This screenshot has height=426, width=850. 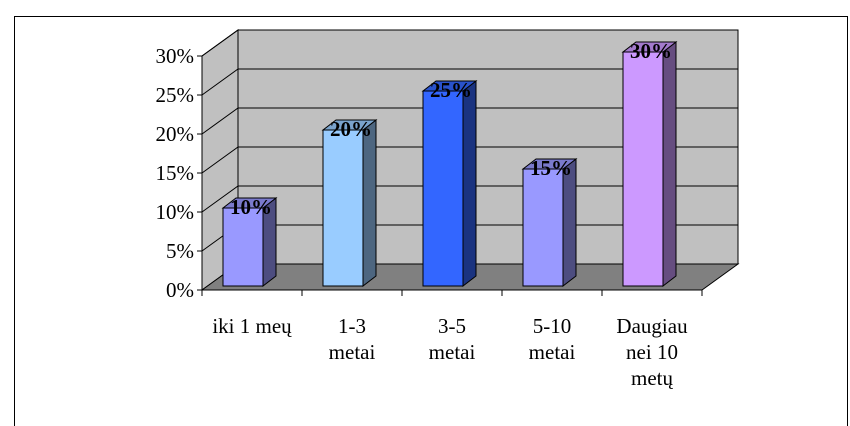 What do you see at coordinates (552, 339) in the screenshot?
I see `x-tick-label: 5-10 metai` at bounding box center [552, 339].